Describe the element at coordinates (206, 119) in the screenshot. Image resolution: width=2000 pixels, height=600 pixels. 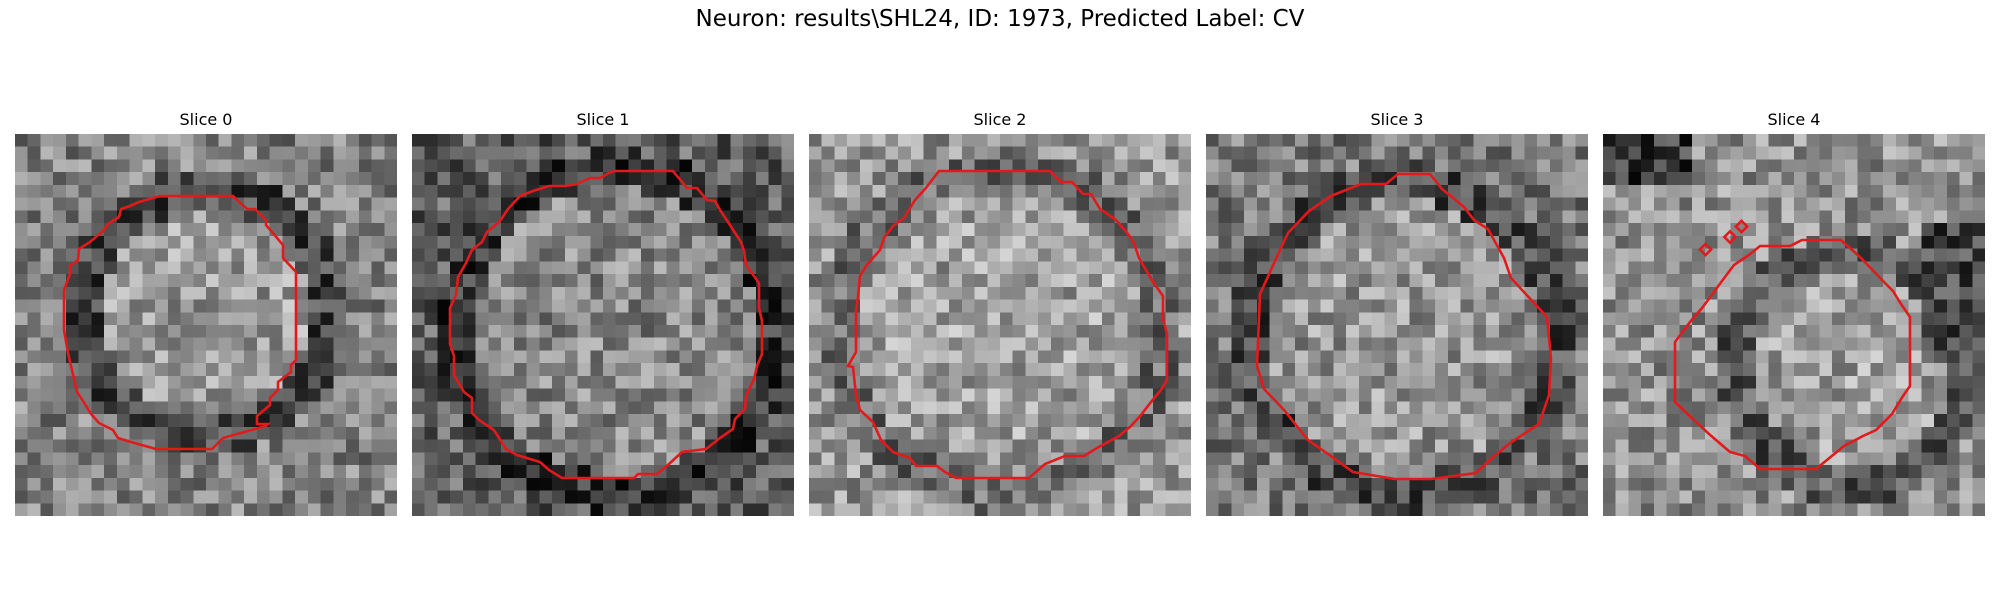
I see `panel-title-slice-0: Slice 0` at that location.